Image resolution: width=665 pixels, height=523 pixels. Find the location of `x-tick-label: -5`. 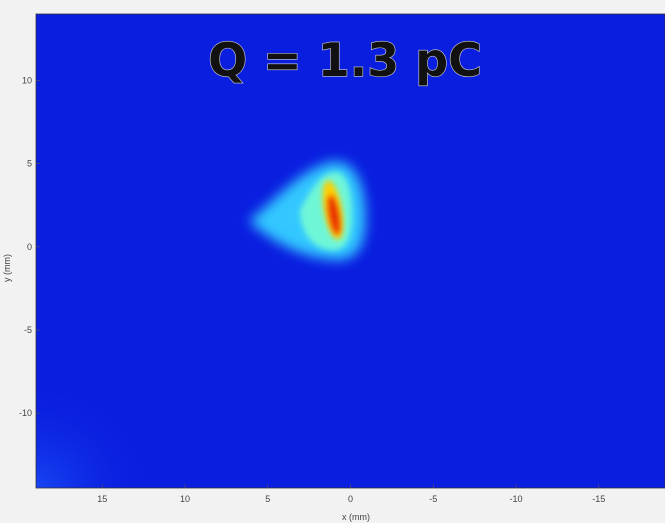

x-tick-label: -5 is located at coordinates (433, 499).